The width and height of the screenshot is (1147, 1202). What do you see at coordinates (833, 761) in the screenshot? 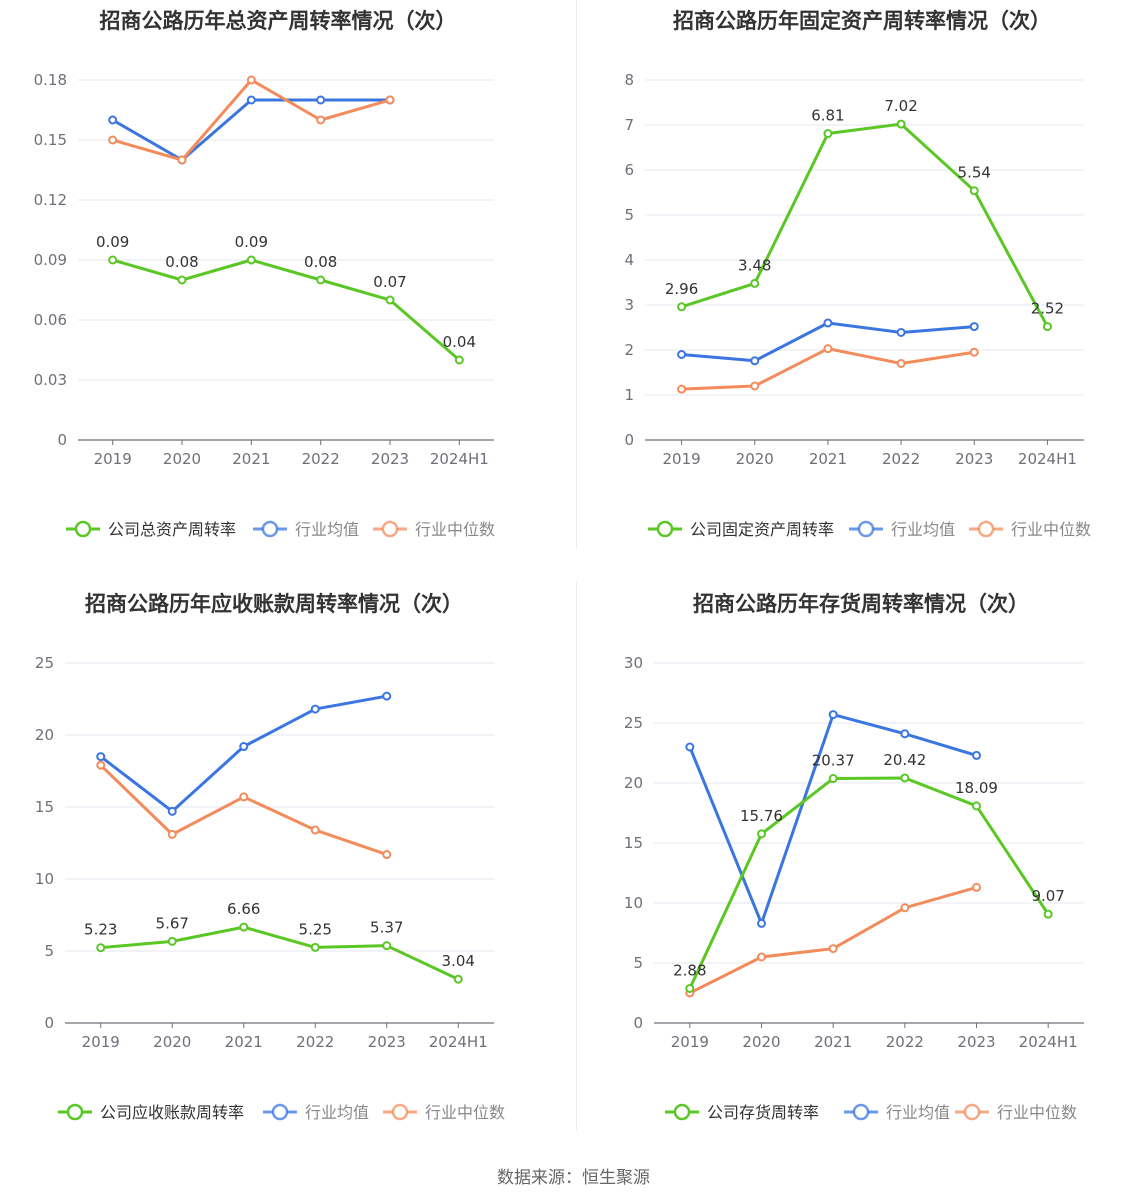
I see `data-label: 20.37` at bounding box center [833, 761].